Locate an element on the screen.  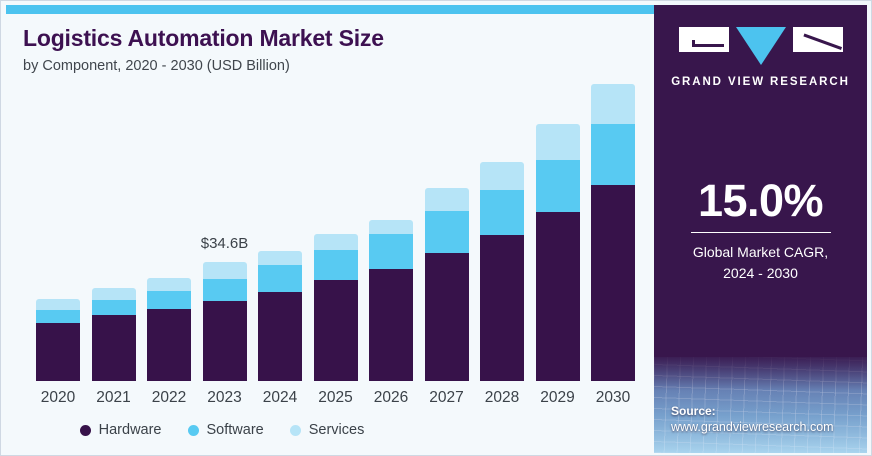
legend-item-hardware: Hardware is located at coordinates (120, 430).